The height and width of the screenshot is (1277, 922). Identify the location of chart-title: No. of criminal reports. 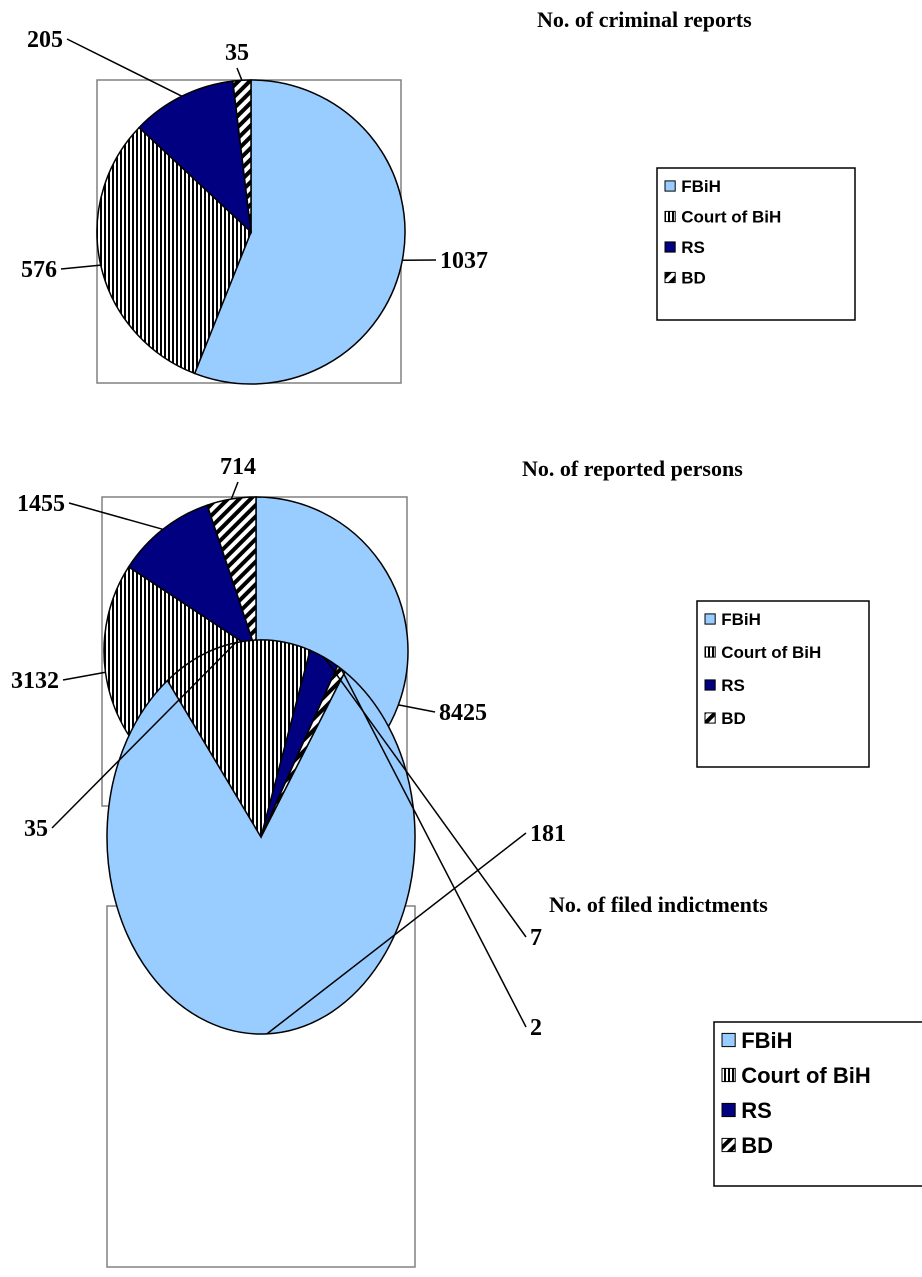
(644, 19).